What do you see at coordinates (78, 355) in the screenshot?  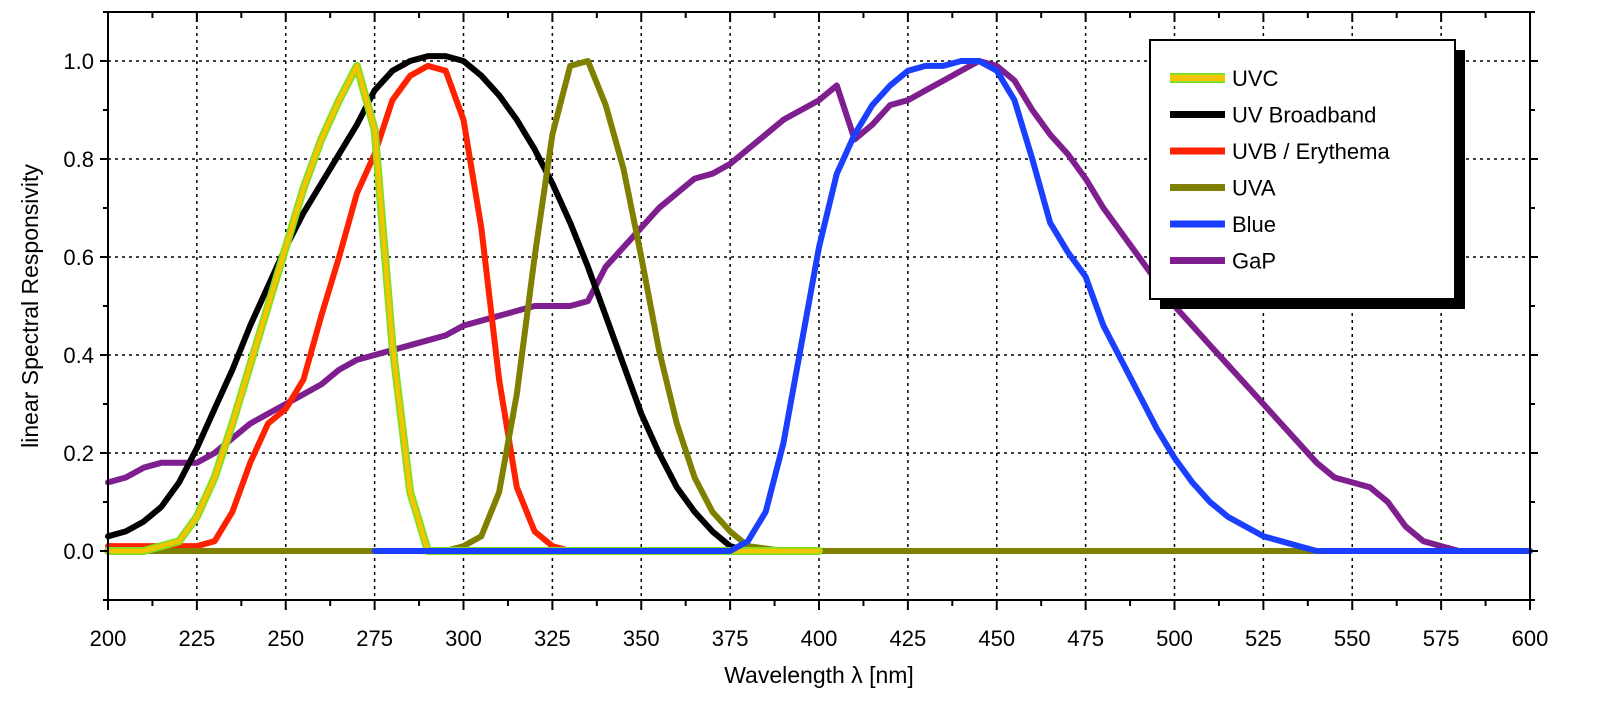 I see `y-tick-label: 0.4` at bounding box center [78, 355].